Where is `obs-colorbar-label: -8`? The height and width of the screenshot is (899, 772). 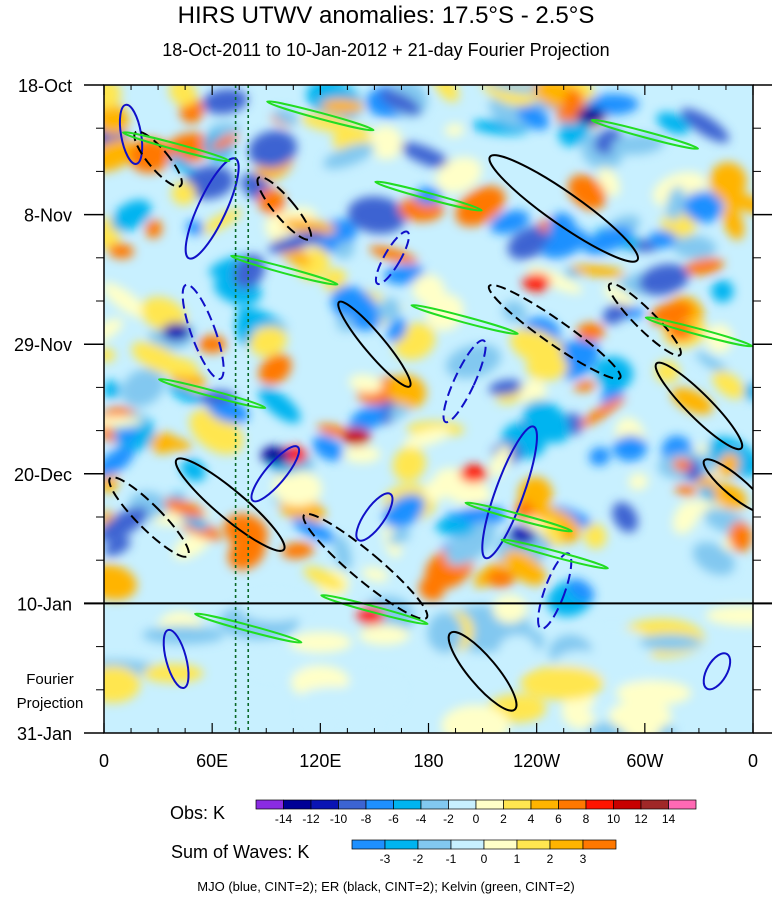 obs-colorbar-label: -8 is located at coordinates (366, 819).